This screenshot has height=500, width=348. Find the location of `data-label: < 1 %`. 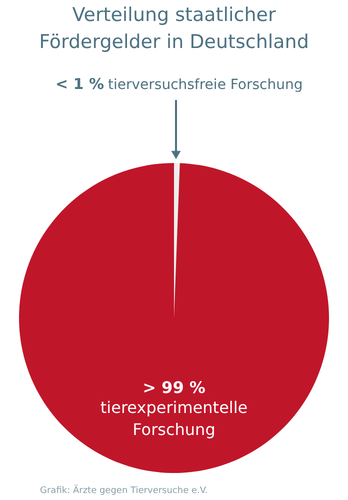

data-label: < 1 % is located at coordinates (80, 84).